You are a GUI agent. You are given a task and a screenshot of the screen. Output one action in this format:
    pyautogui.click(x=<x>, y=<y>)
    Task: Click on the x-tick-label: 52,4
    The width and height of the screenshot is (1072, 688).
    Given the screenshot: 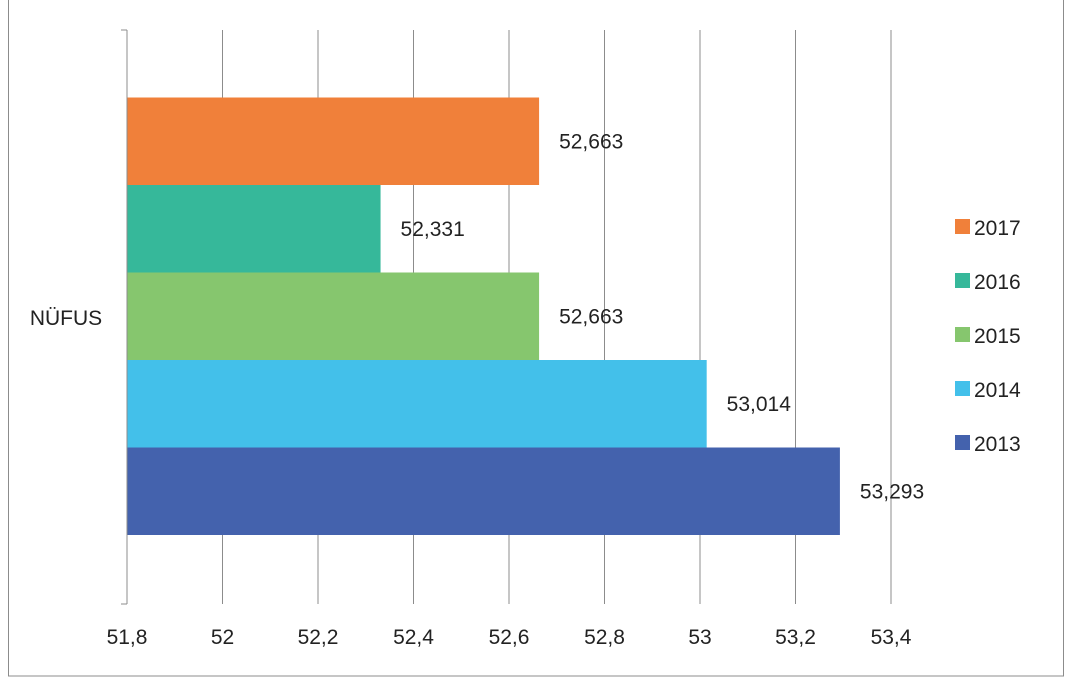 What is the action you would take?
    pyautogui.click(x=413, y=637)
    